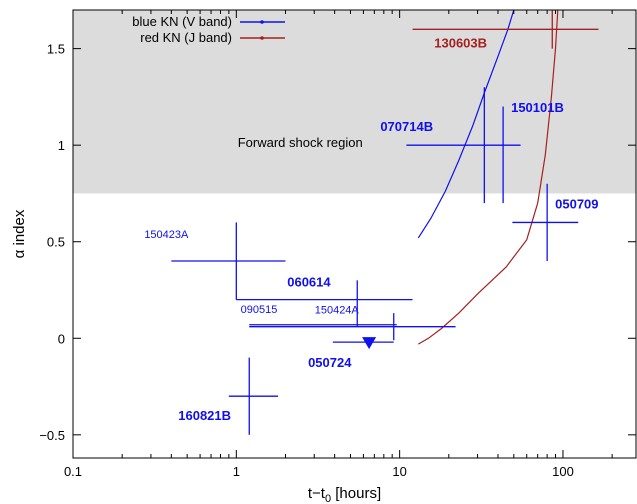  I want to click on y-tick-label: 0, so click(61, 338).